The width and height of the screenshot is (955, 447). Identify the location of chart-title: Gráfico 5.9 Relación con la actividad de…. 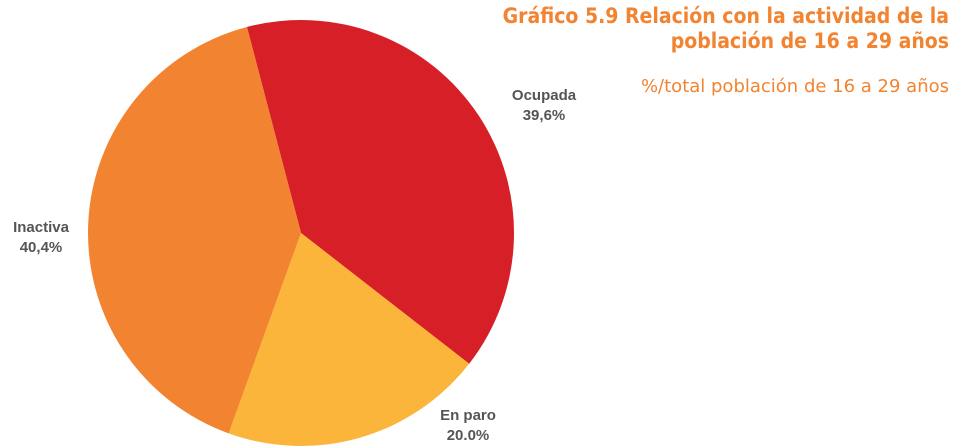
(725, 28).